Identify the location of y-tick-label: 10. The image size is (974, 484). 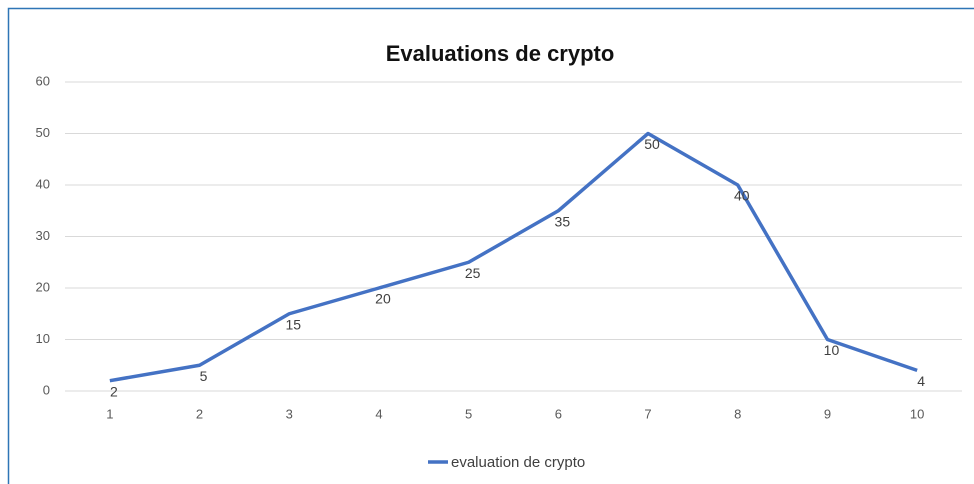
(43, 338).